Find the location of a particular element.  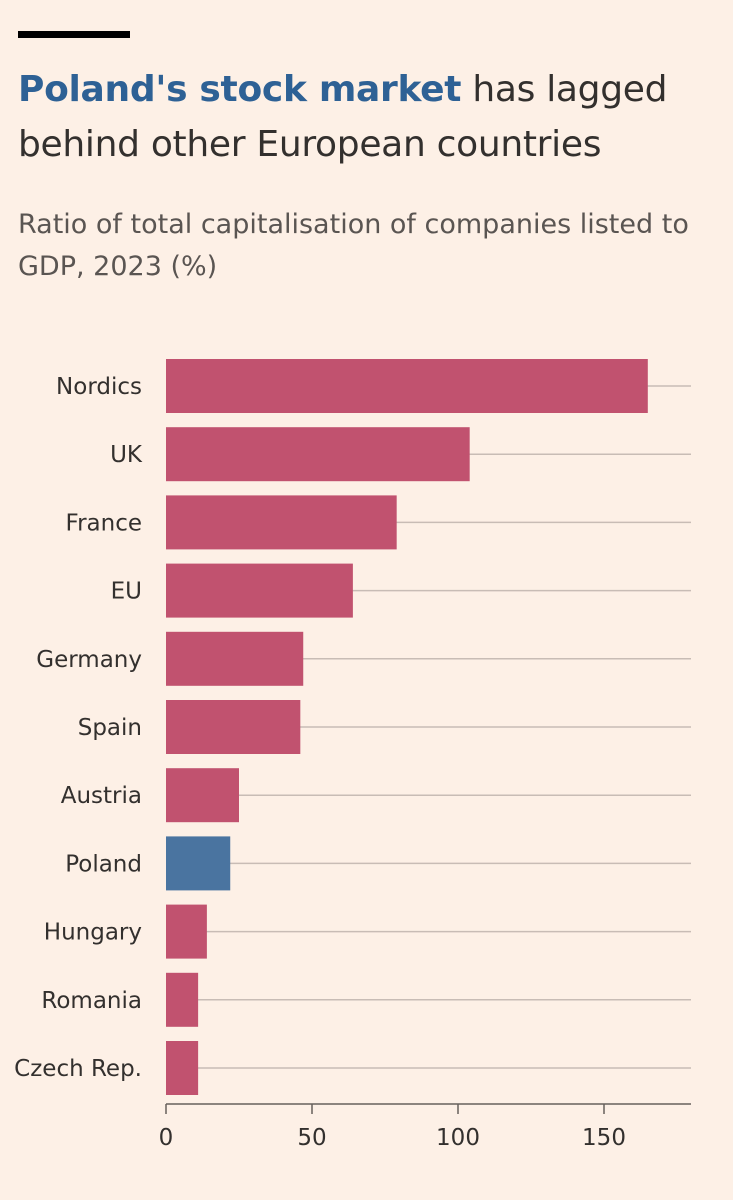

top-rule is located at coordinates (74, 34).